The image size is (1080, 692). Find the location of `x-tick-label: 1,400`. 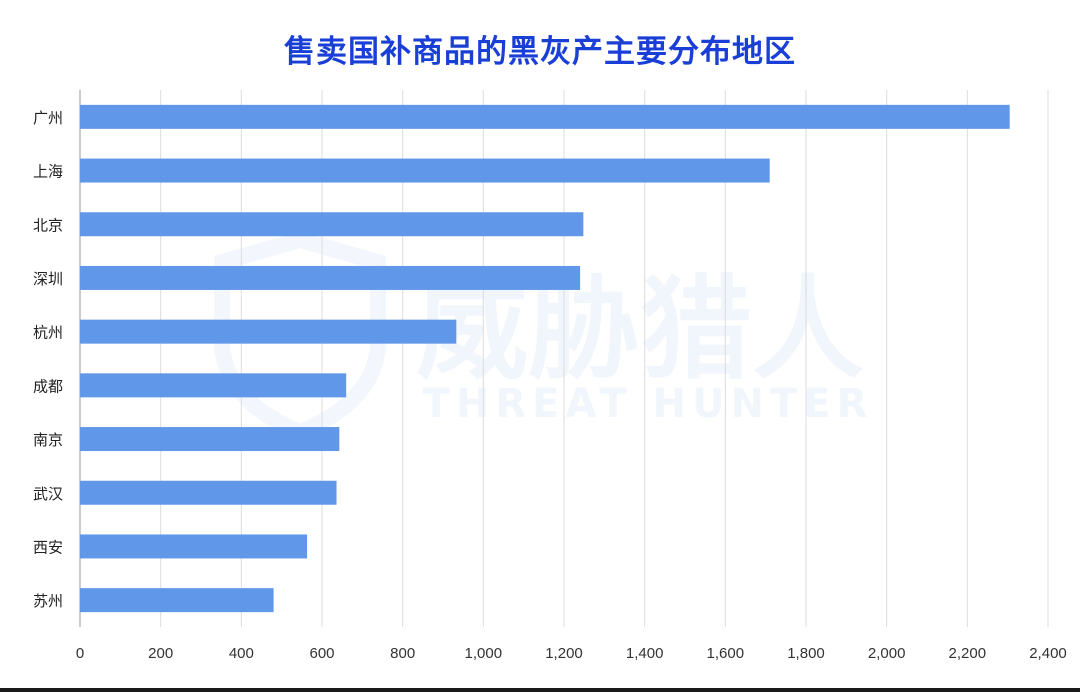

x-tick-label: 1,400 is located at coordinates (645, 653).